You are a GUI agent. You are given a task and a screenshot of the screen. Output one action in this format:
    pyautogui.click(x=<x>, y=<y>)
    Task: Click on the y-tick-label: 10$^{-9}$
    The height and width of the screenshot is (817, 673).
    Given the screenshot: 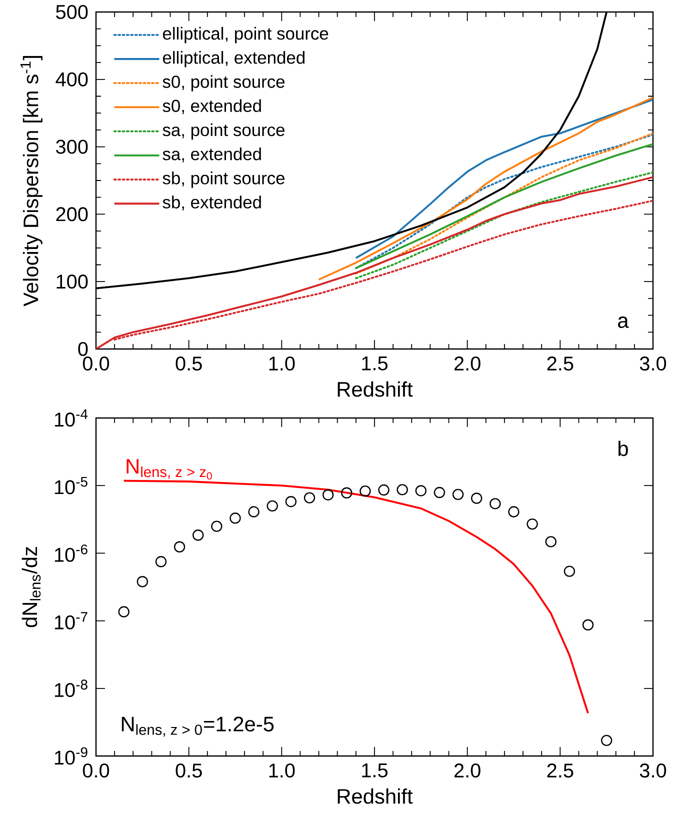 What is the action you would take?
    pyautogui.click(x=71, y=756)
    